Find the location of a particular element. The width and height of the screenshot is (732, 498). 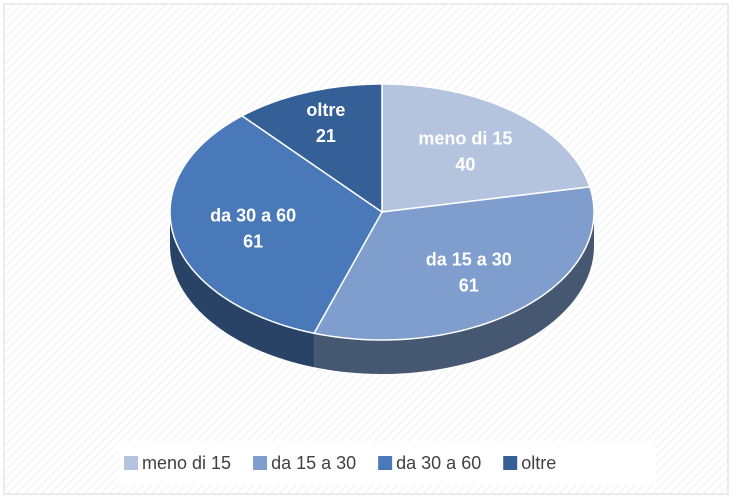

data-label: da 15 a 30 61 is located at coordinates (469, 273).